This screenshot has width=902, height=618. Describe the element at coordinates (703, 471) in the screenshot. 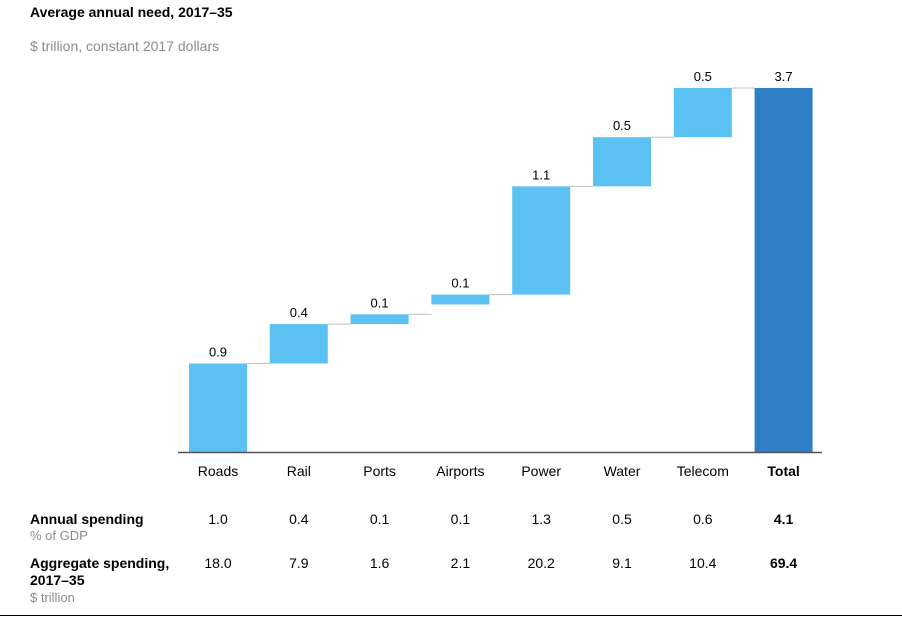

I see `category-label: Telecom` at that location.